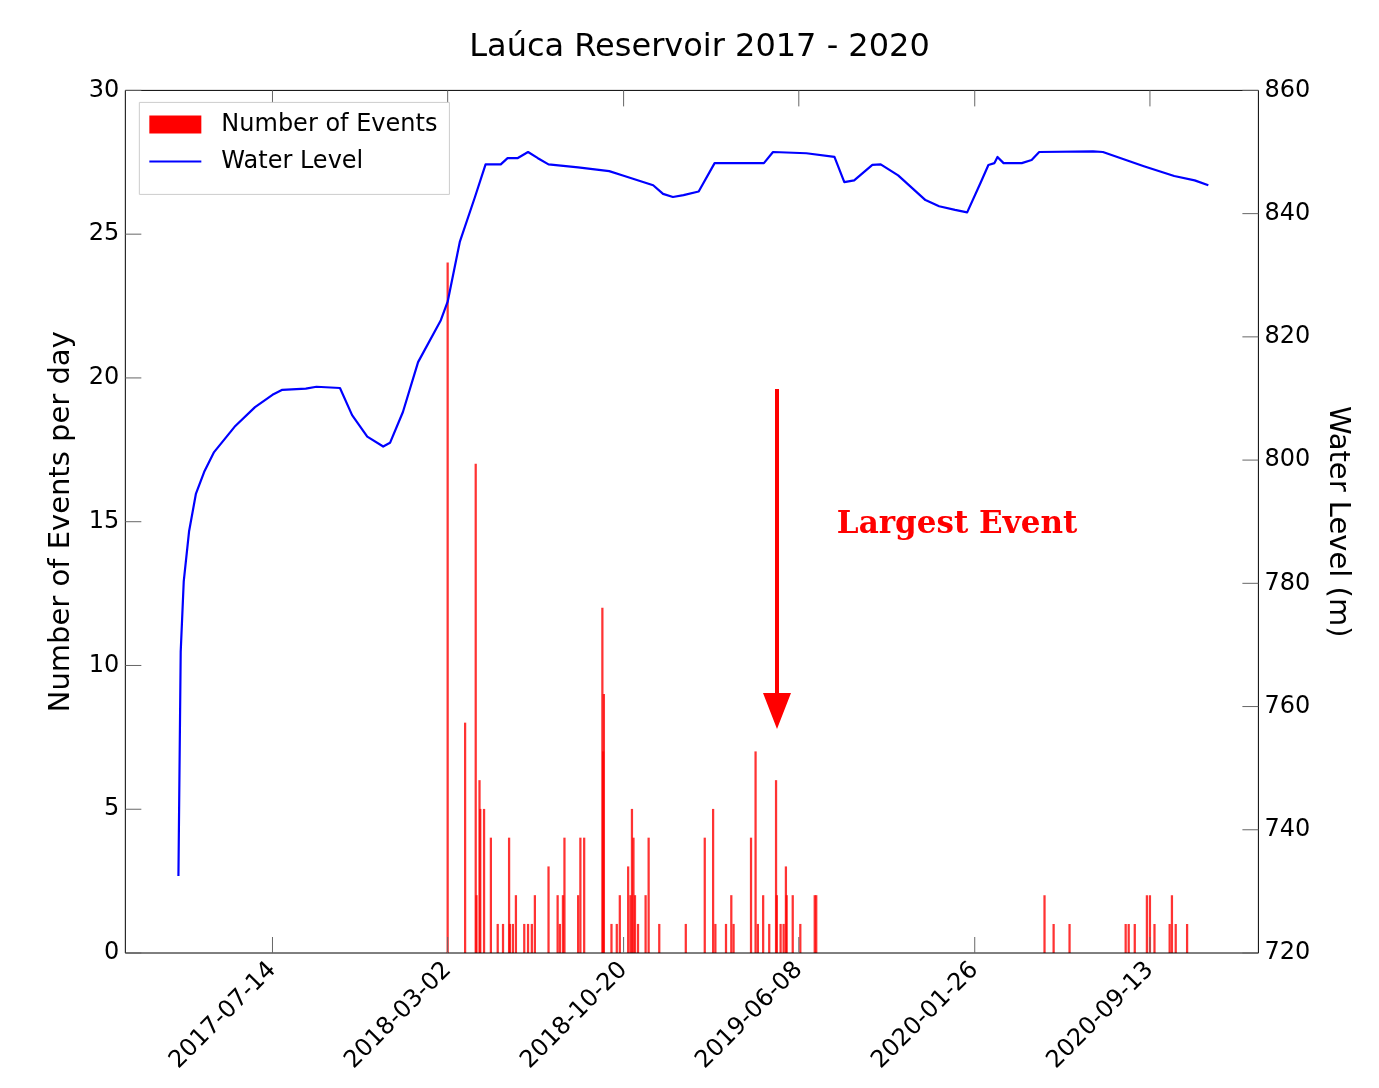 The width and height of the screenshot is (1379, 1088). Describe the element at coordinates (1287, 581) in the screenshot. I see `y2-tick-label: 780` at that location.